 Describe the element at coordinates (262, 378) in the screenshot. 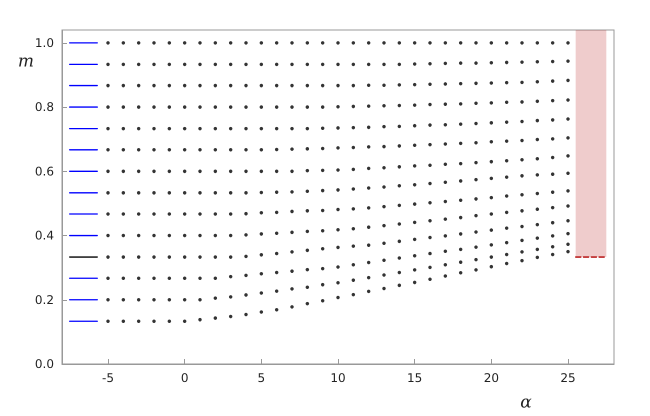

I see `x-tick-label: 5` at that location.